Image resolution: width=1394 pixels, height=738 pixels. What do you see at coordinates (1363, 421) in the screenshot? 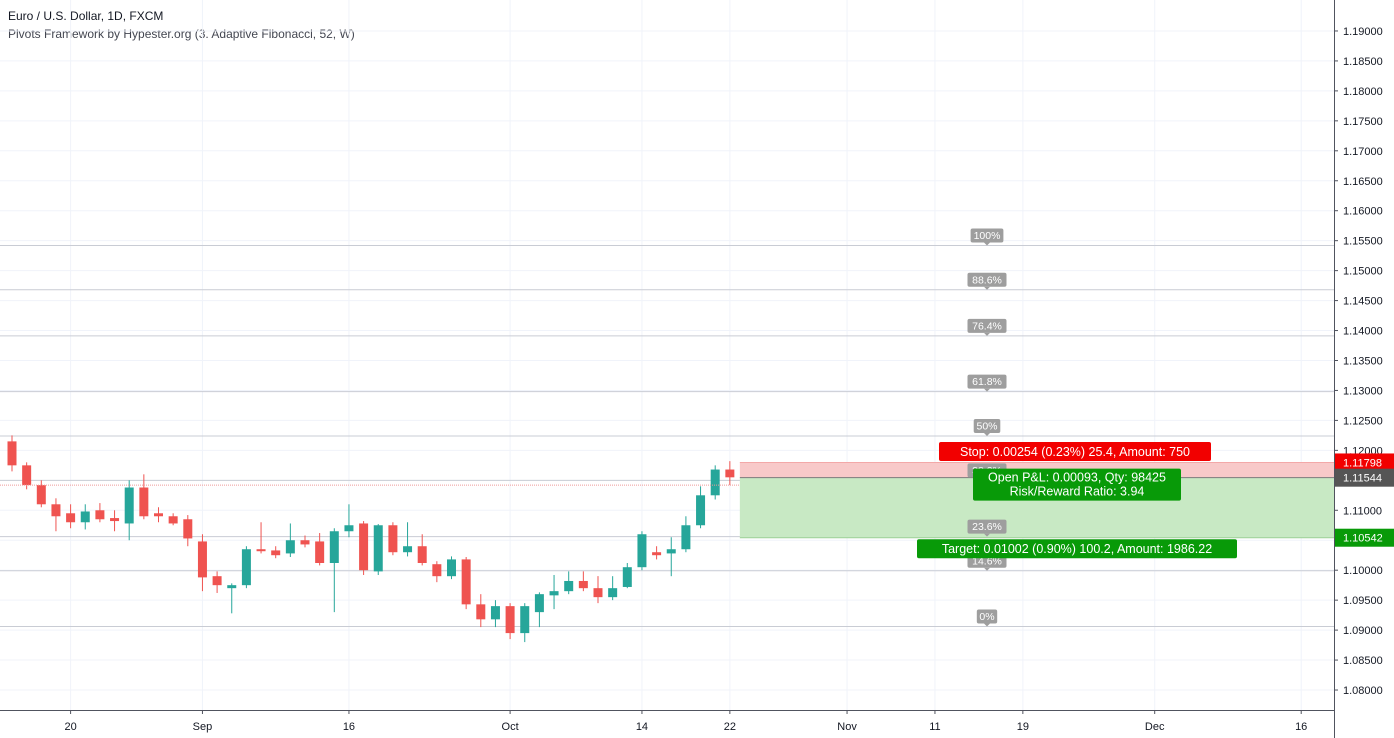
I see `y-tick-label: 1.12500` at bounding box center [1363, 421].